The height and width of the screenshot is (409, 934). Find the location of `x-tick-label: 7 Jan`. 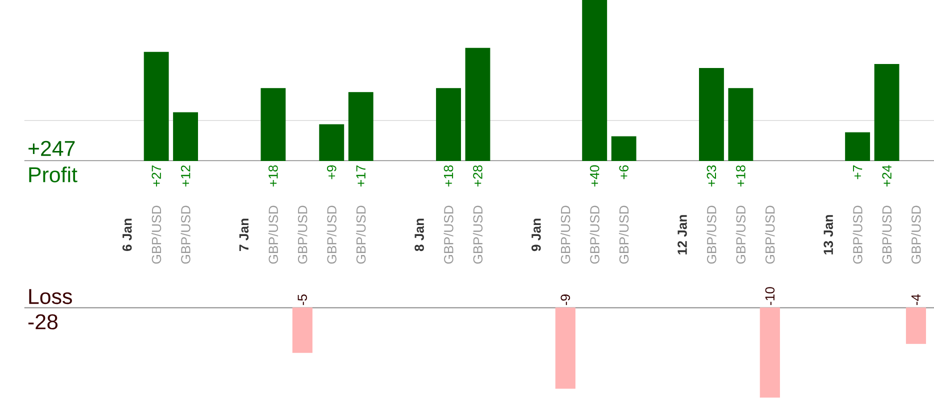

x-tick-label: 7 Jan is located at coordinates (244, 234).